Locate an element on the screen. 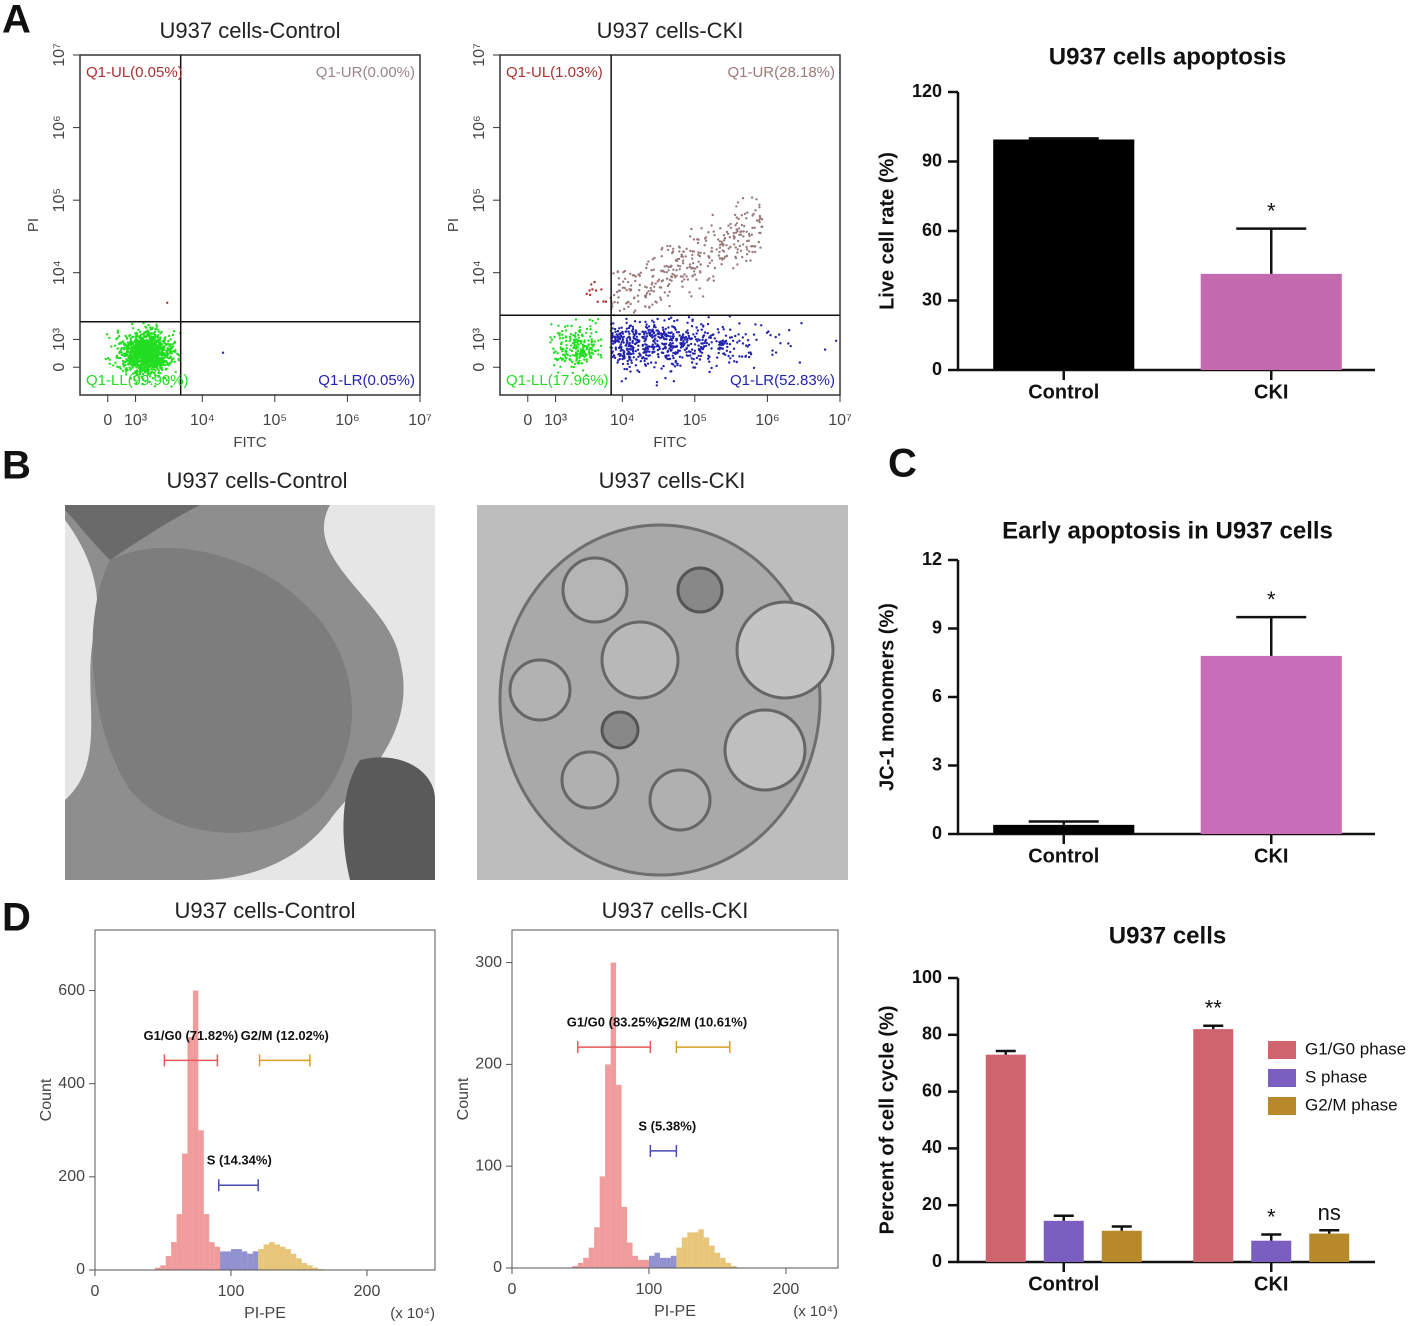  em-image is located at coordinates (250, 692).